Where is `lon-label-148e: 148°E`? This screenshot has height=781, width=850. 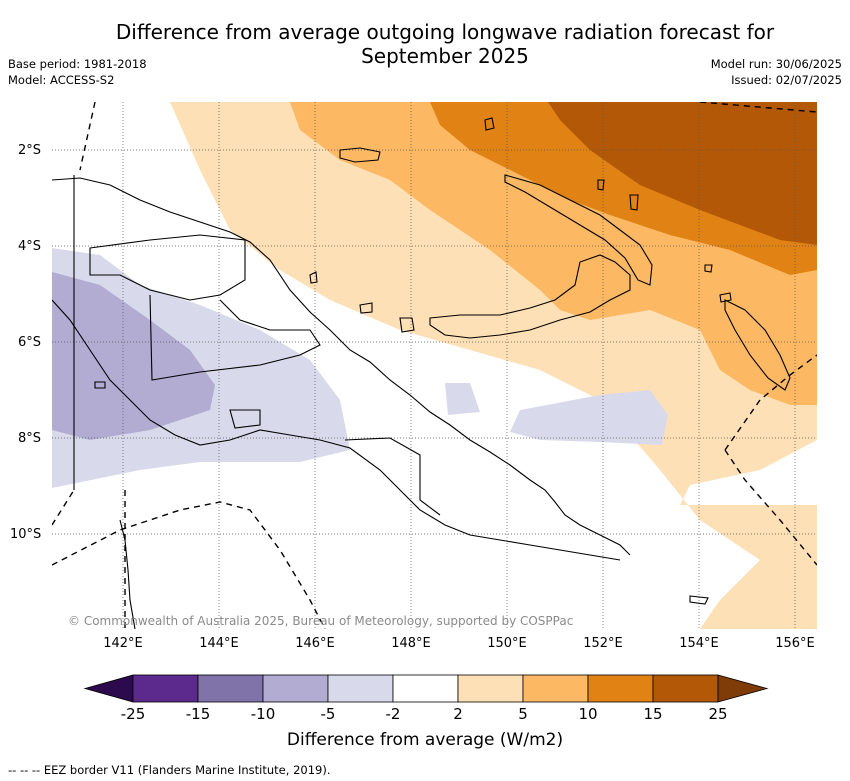
lon-label-148e: 148°E is located at coordinates (411, 643).